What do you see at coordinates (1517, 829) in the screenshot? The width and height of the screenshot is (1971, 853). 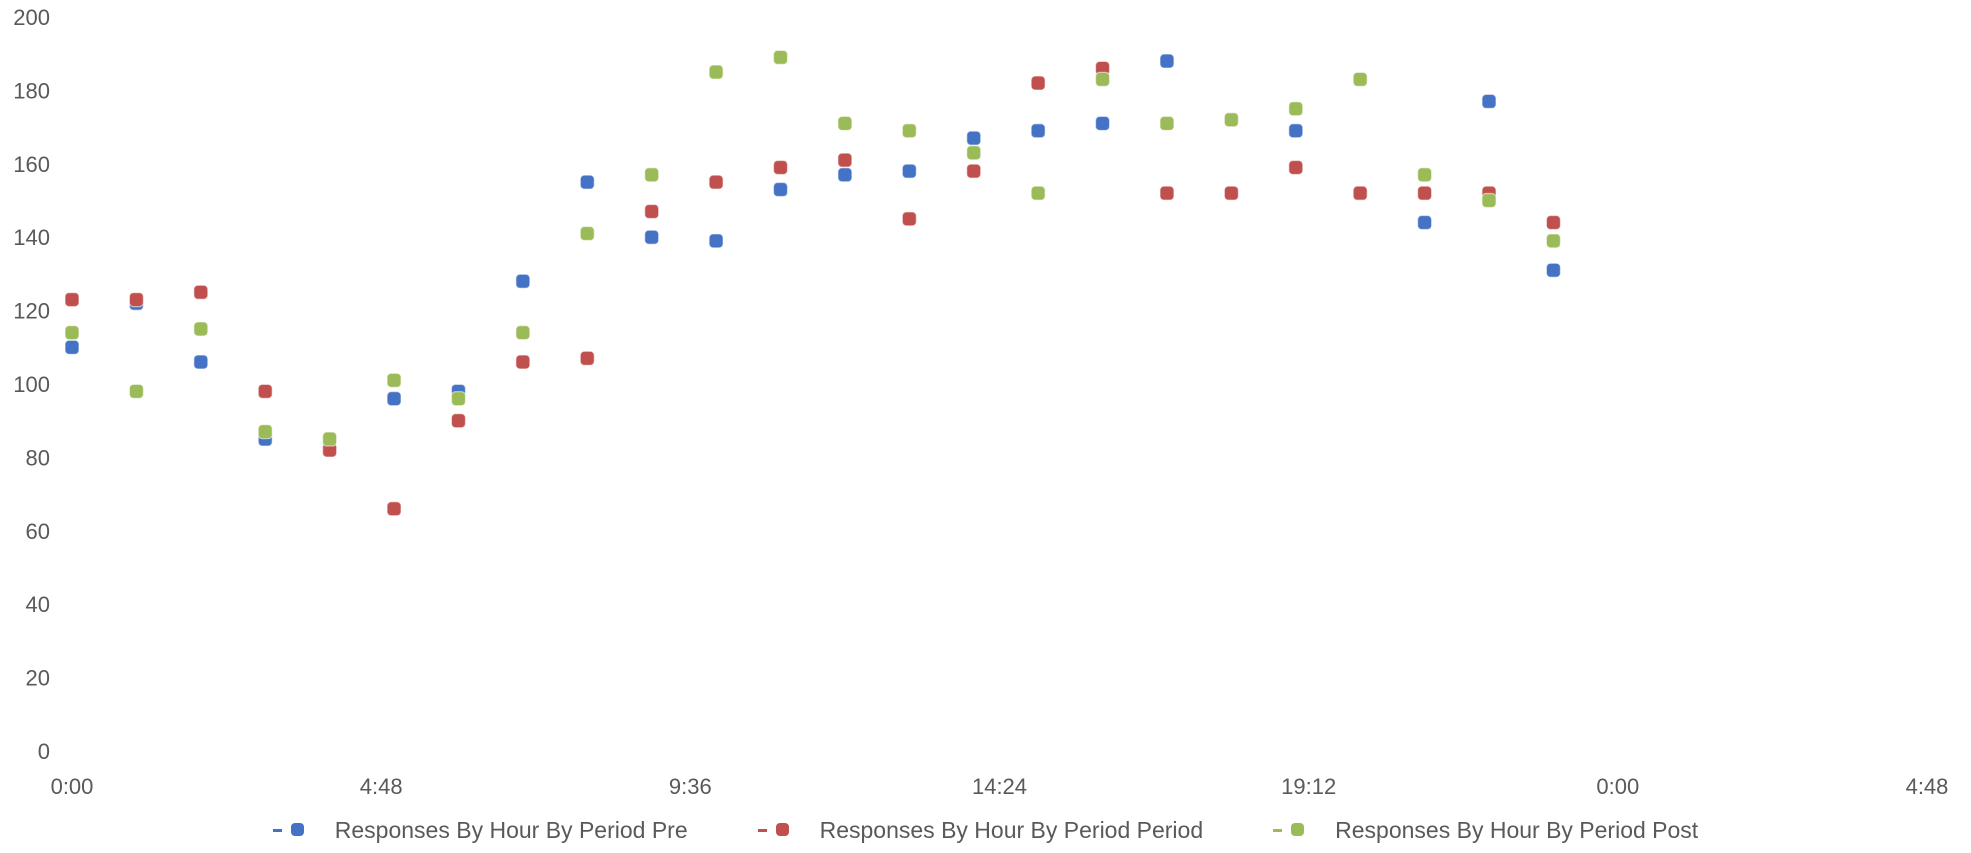 I see `legend-label-post: Responses By Hour By Period Post` at bounding box center [1517, 829].